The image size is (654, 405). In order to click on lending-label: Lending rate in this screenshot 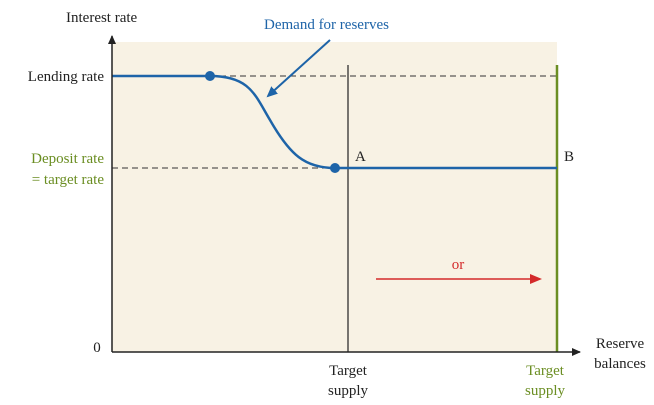, I will do `click(66, 77)`.